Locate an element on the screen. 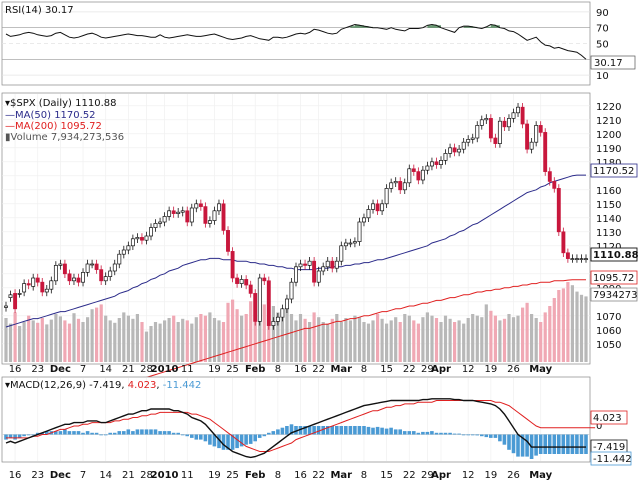 This screenshot has width=640, height=489. x-axis-label: 25 is located at coordinates (232, 475).